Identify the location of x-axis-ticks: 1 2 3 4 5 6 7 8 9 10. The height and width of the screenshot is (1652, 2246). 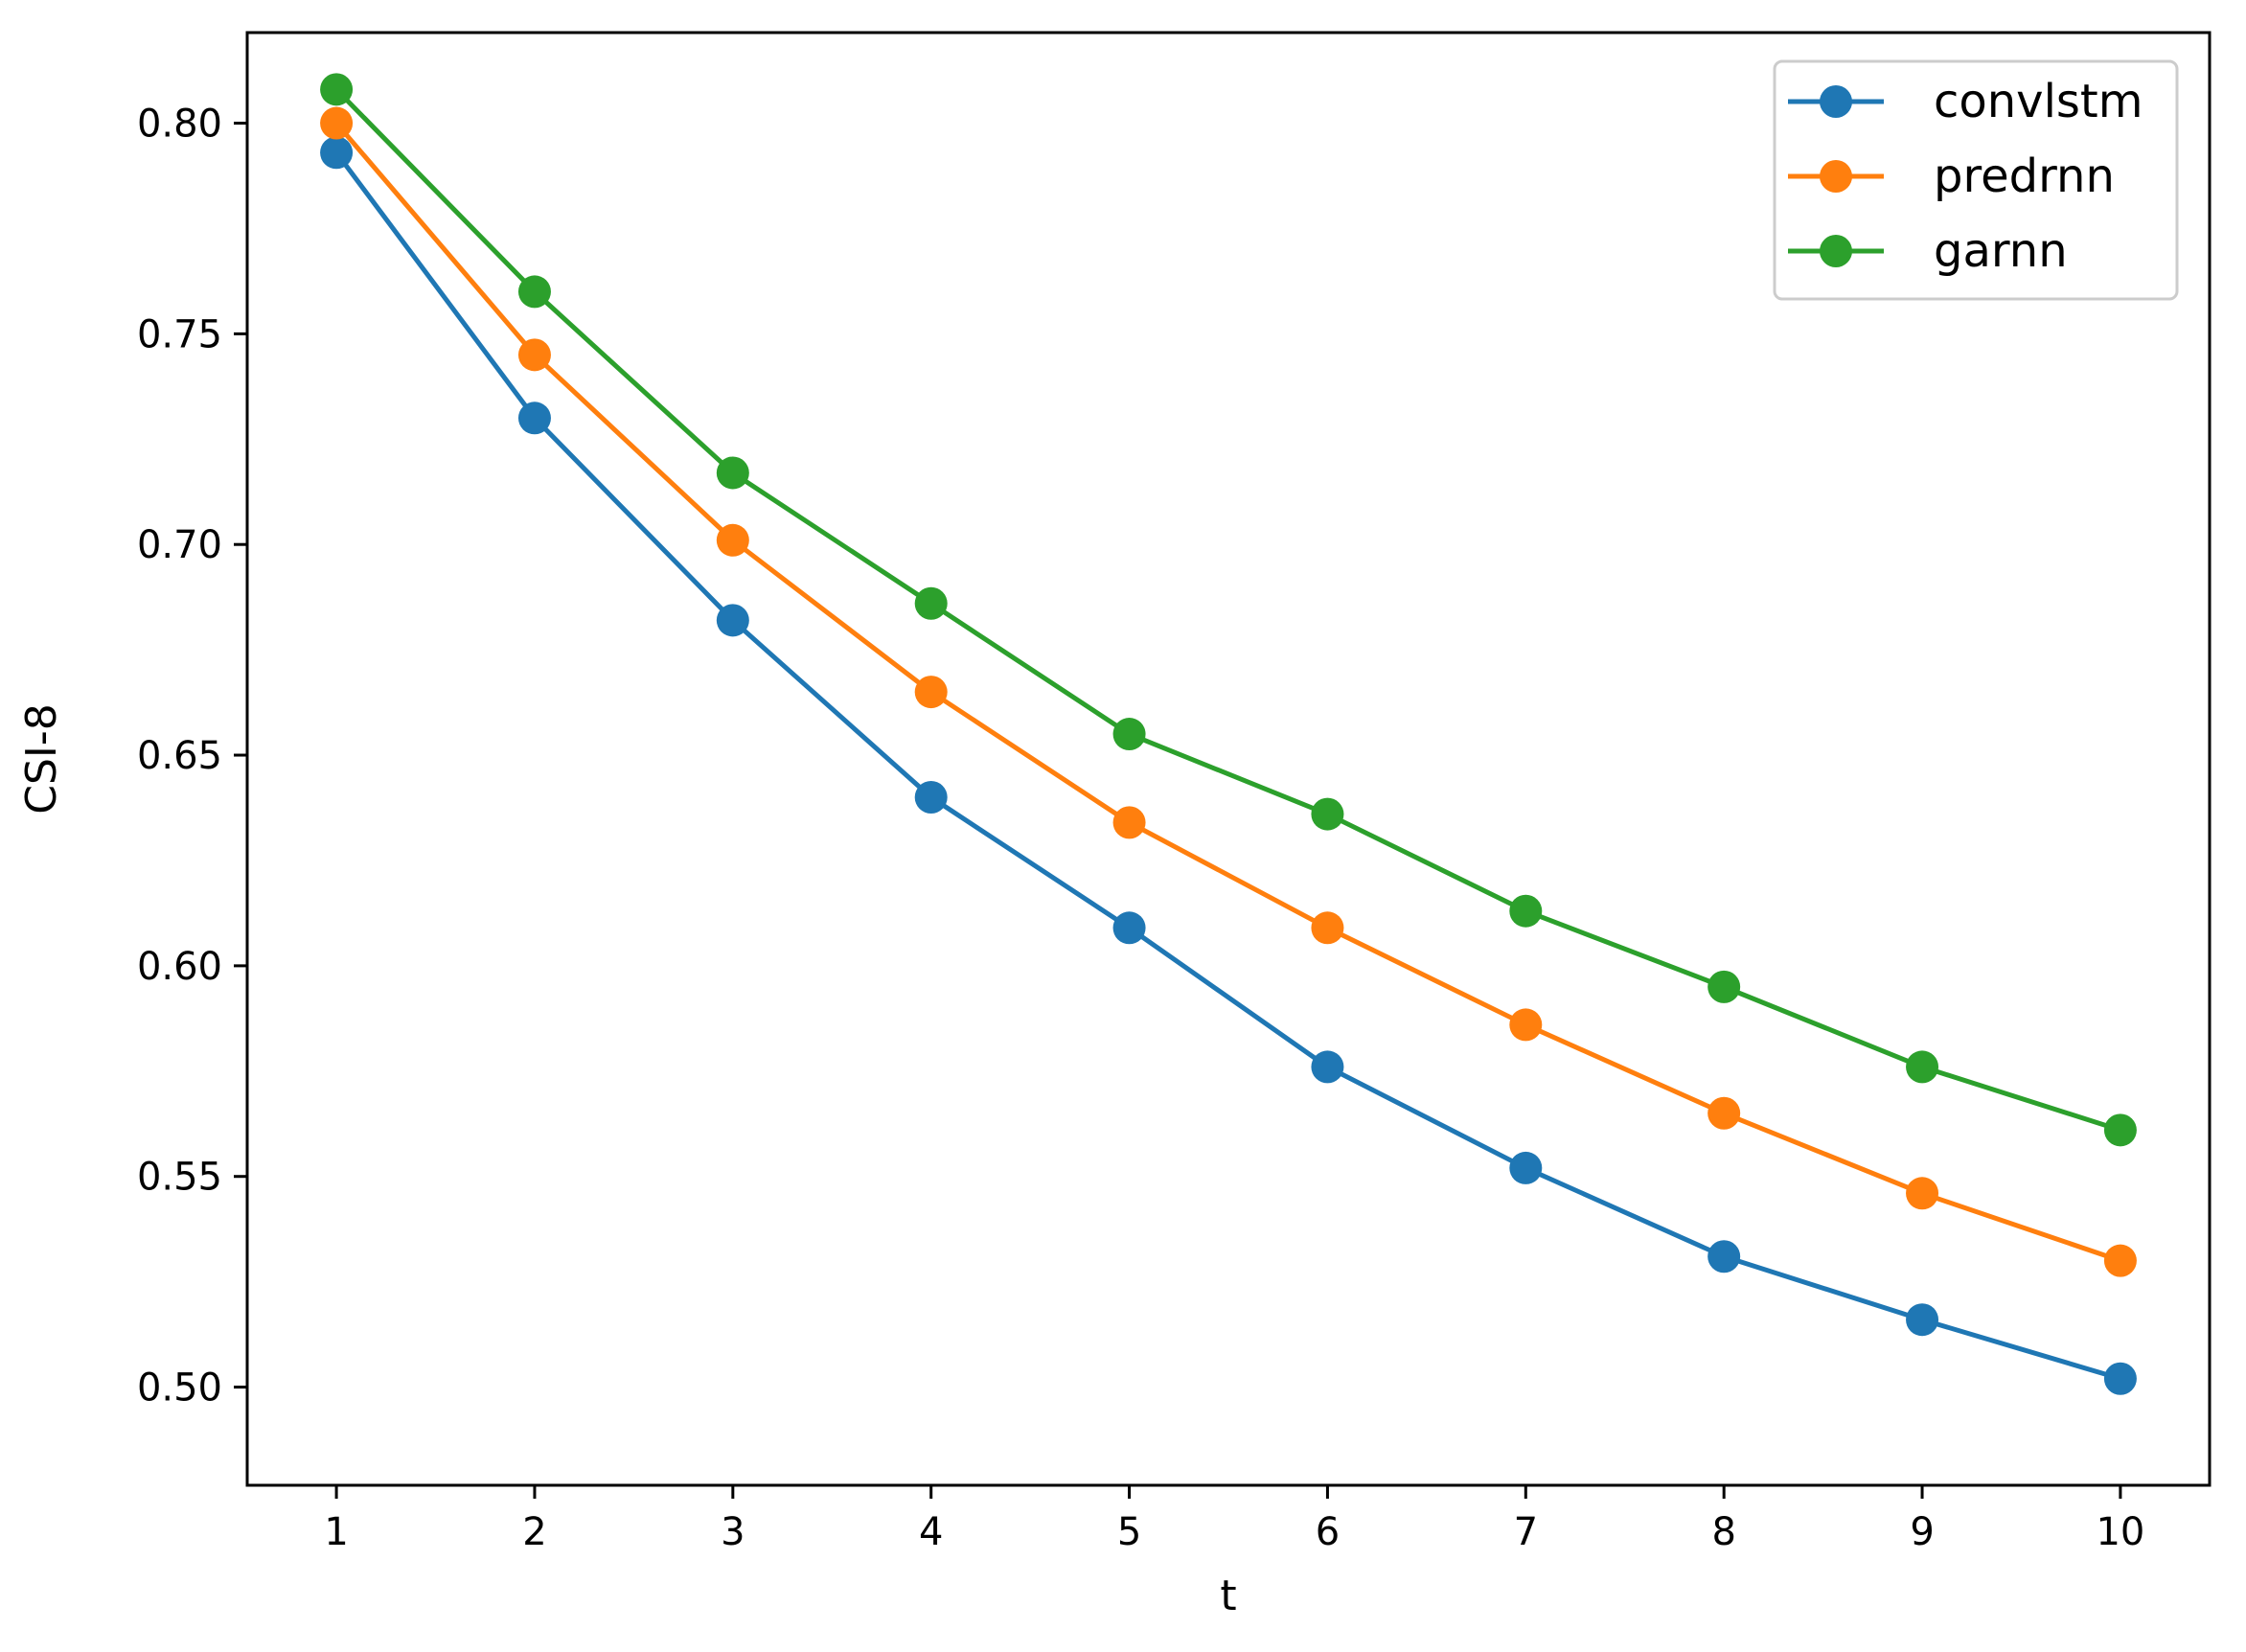
(1234, 1519).